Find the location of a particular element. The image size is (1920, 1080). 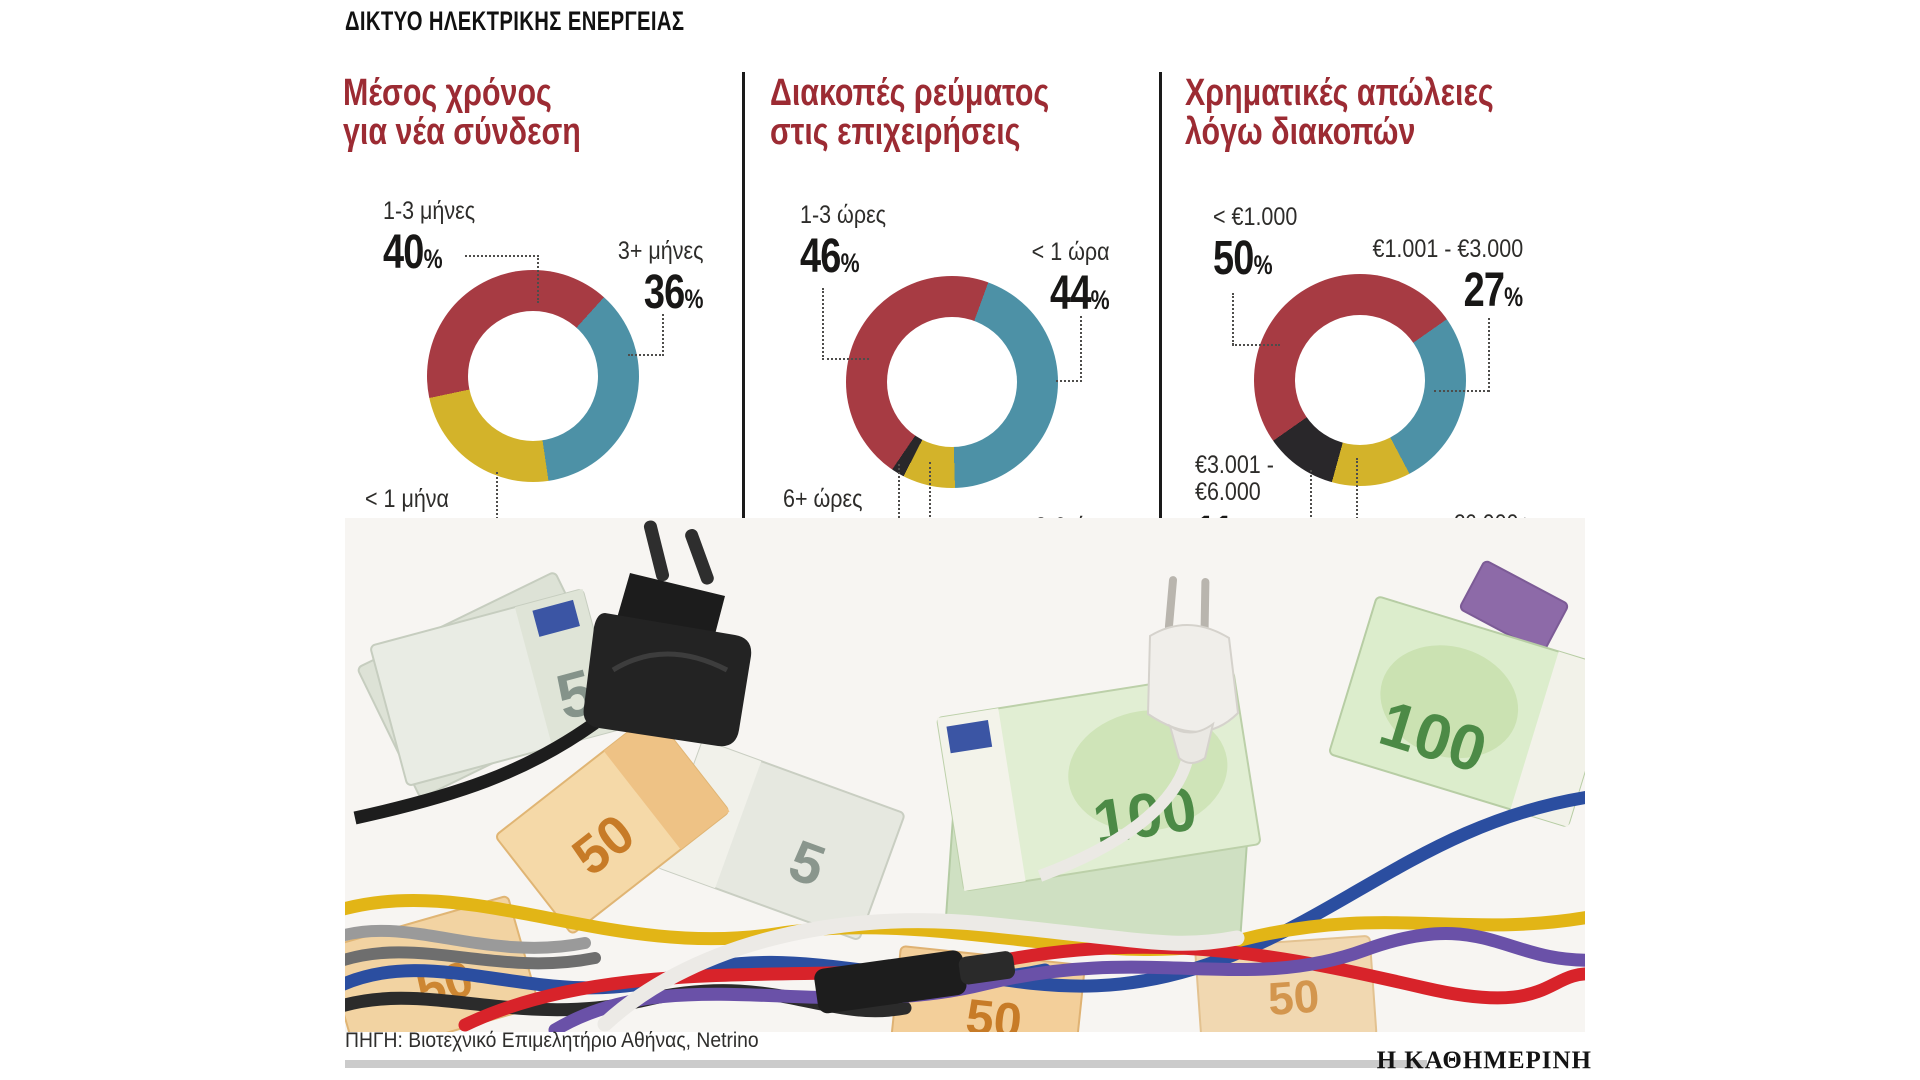

segment-label: €6.000 is located at coordinates (1228, 492).